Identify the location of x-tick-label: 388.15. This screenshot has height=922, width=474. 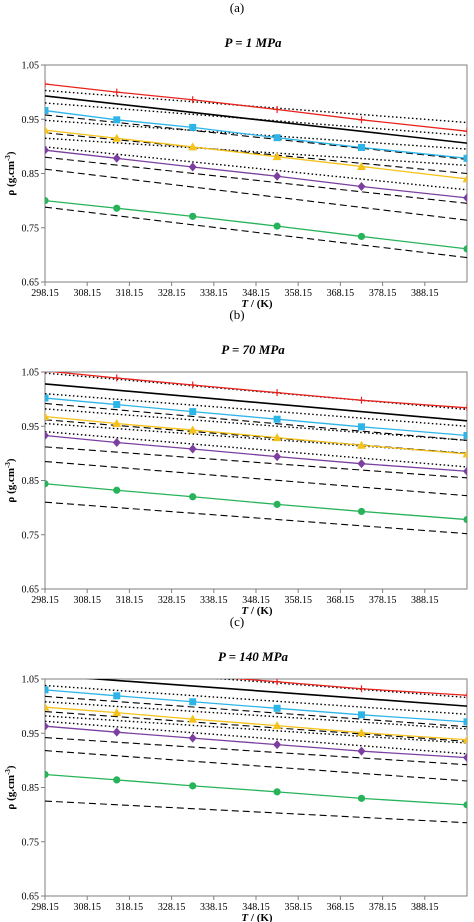
(425, 600).